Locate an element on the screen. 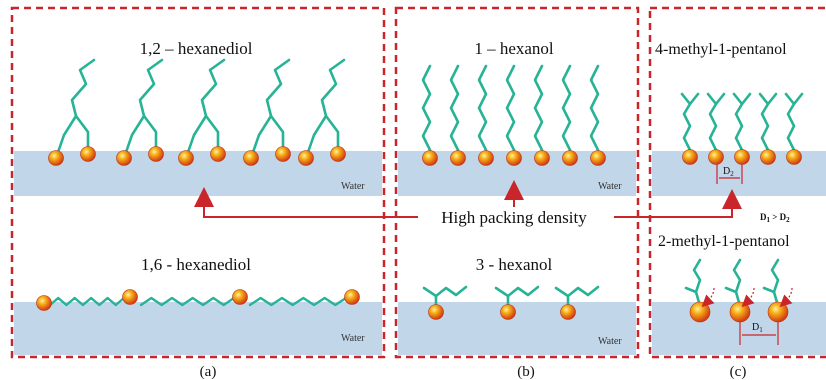 This screenshot has height=380, width=826. d1-measure is located at coordinates (759, 333).